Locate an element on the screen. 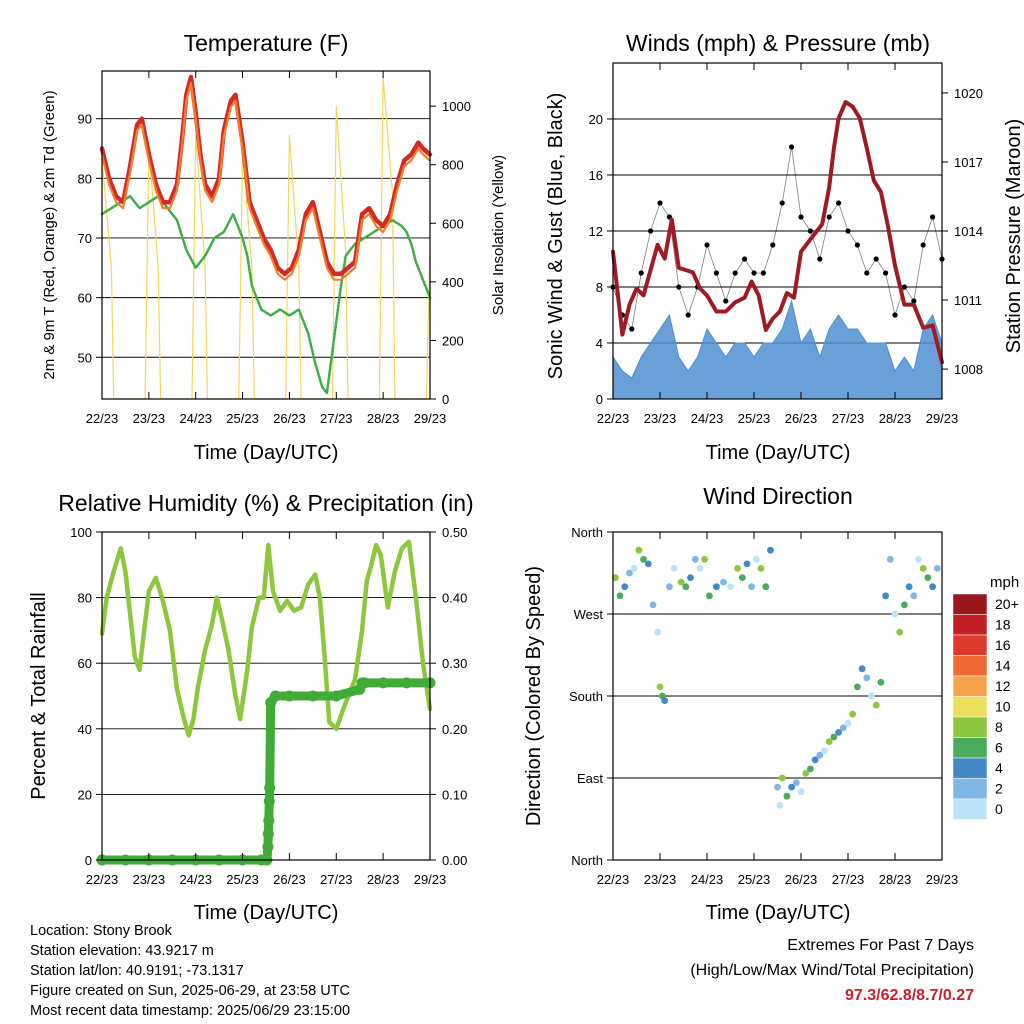 This screenshot has height=1024, width=1024. humidity-y2-tick-label: 0.00 is located at coordinates (454, 860).